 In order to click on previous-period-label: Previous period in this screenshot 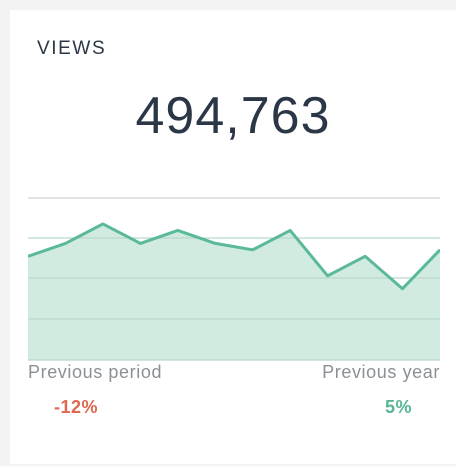, I will do `click(95, 372)`.